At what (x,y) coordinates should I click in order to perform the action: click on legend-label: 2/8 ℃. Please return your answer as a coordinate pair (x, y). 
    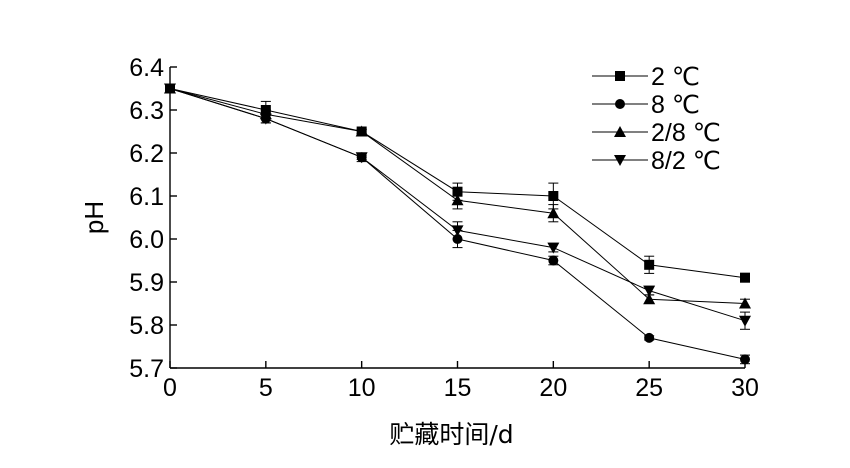
    Looking at the image, I should click on (686, 133).